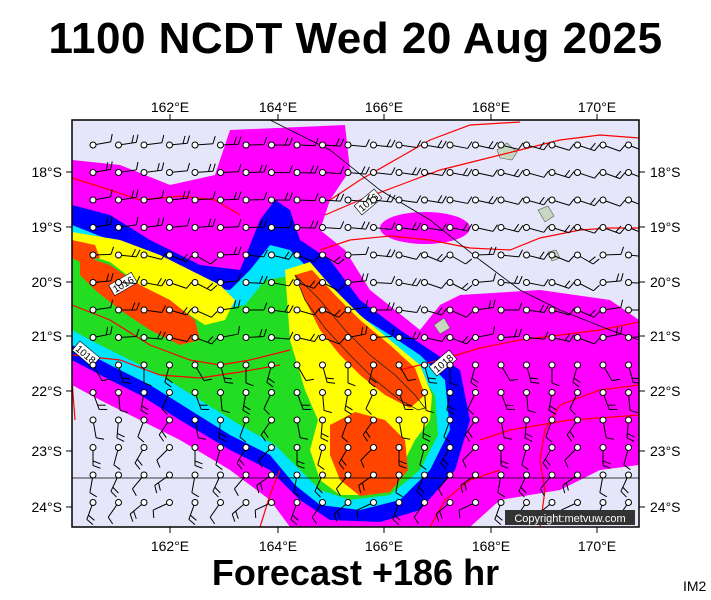  Describe the element at coordinates (665, 282) in the screenshot. I see `lat-label: 20°S` at that location.